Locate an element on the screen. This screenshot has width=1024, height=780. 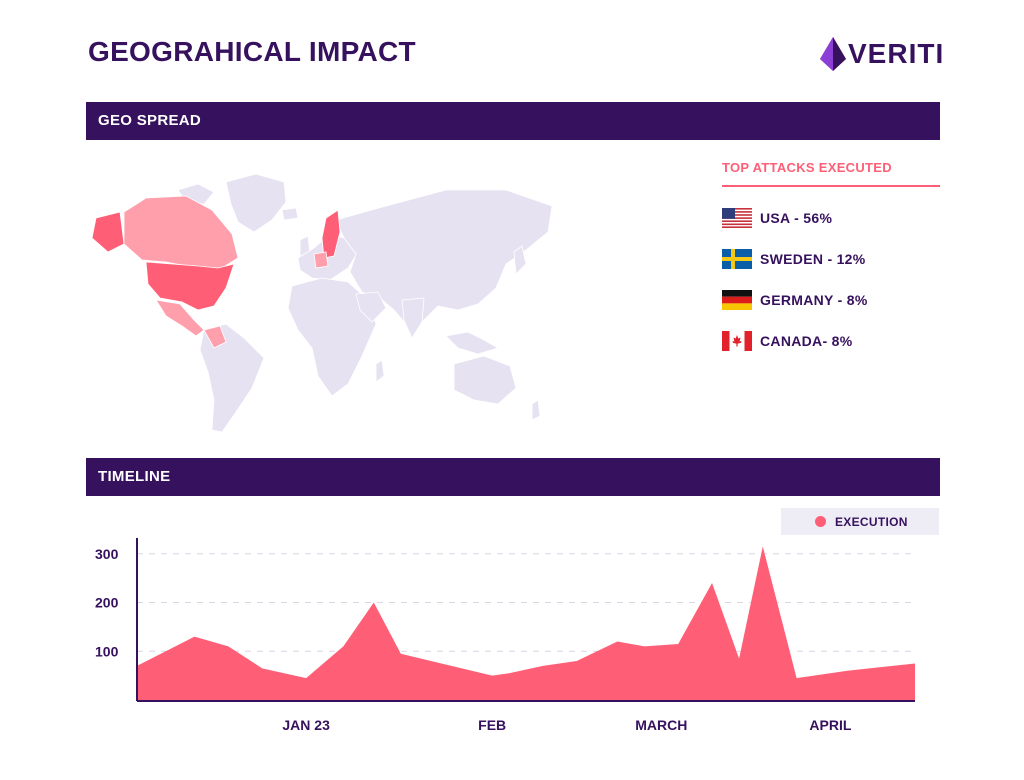
map-madagascar is located at coordinates (380, 371).